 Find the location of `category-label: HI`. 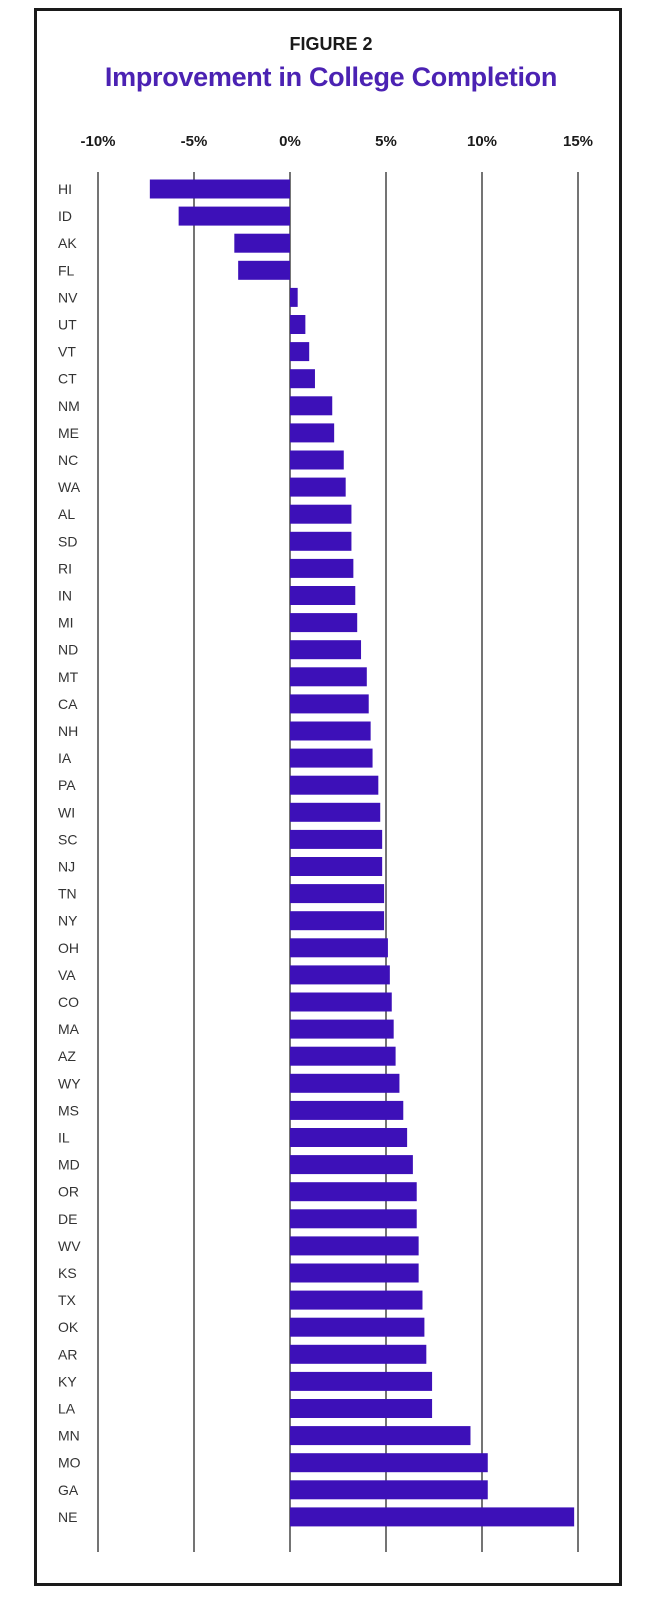

category-label: HI is located at coordinates (65, 189).